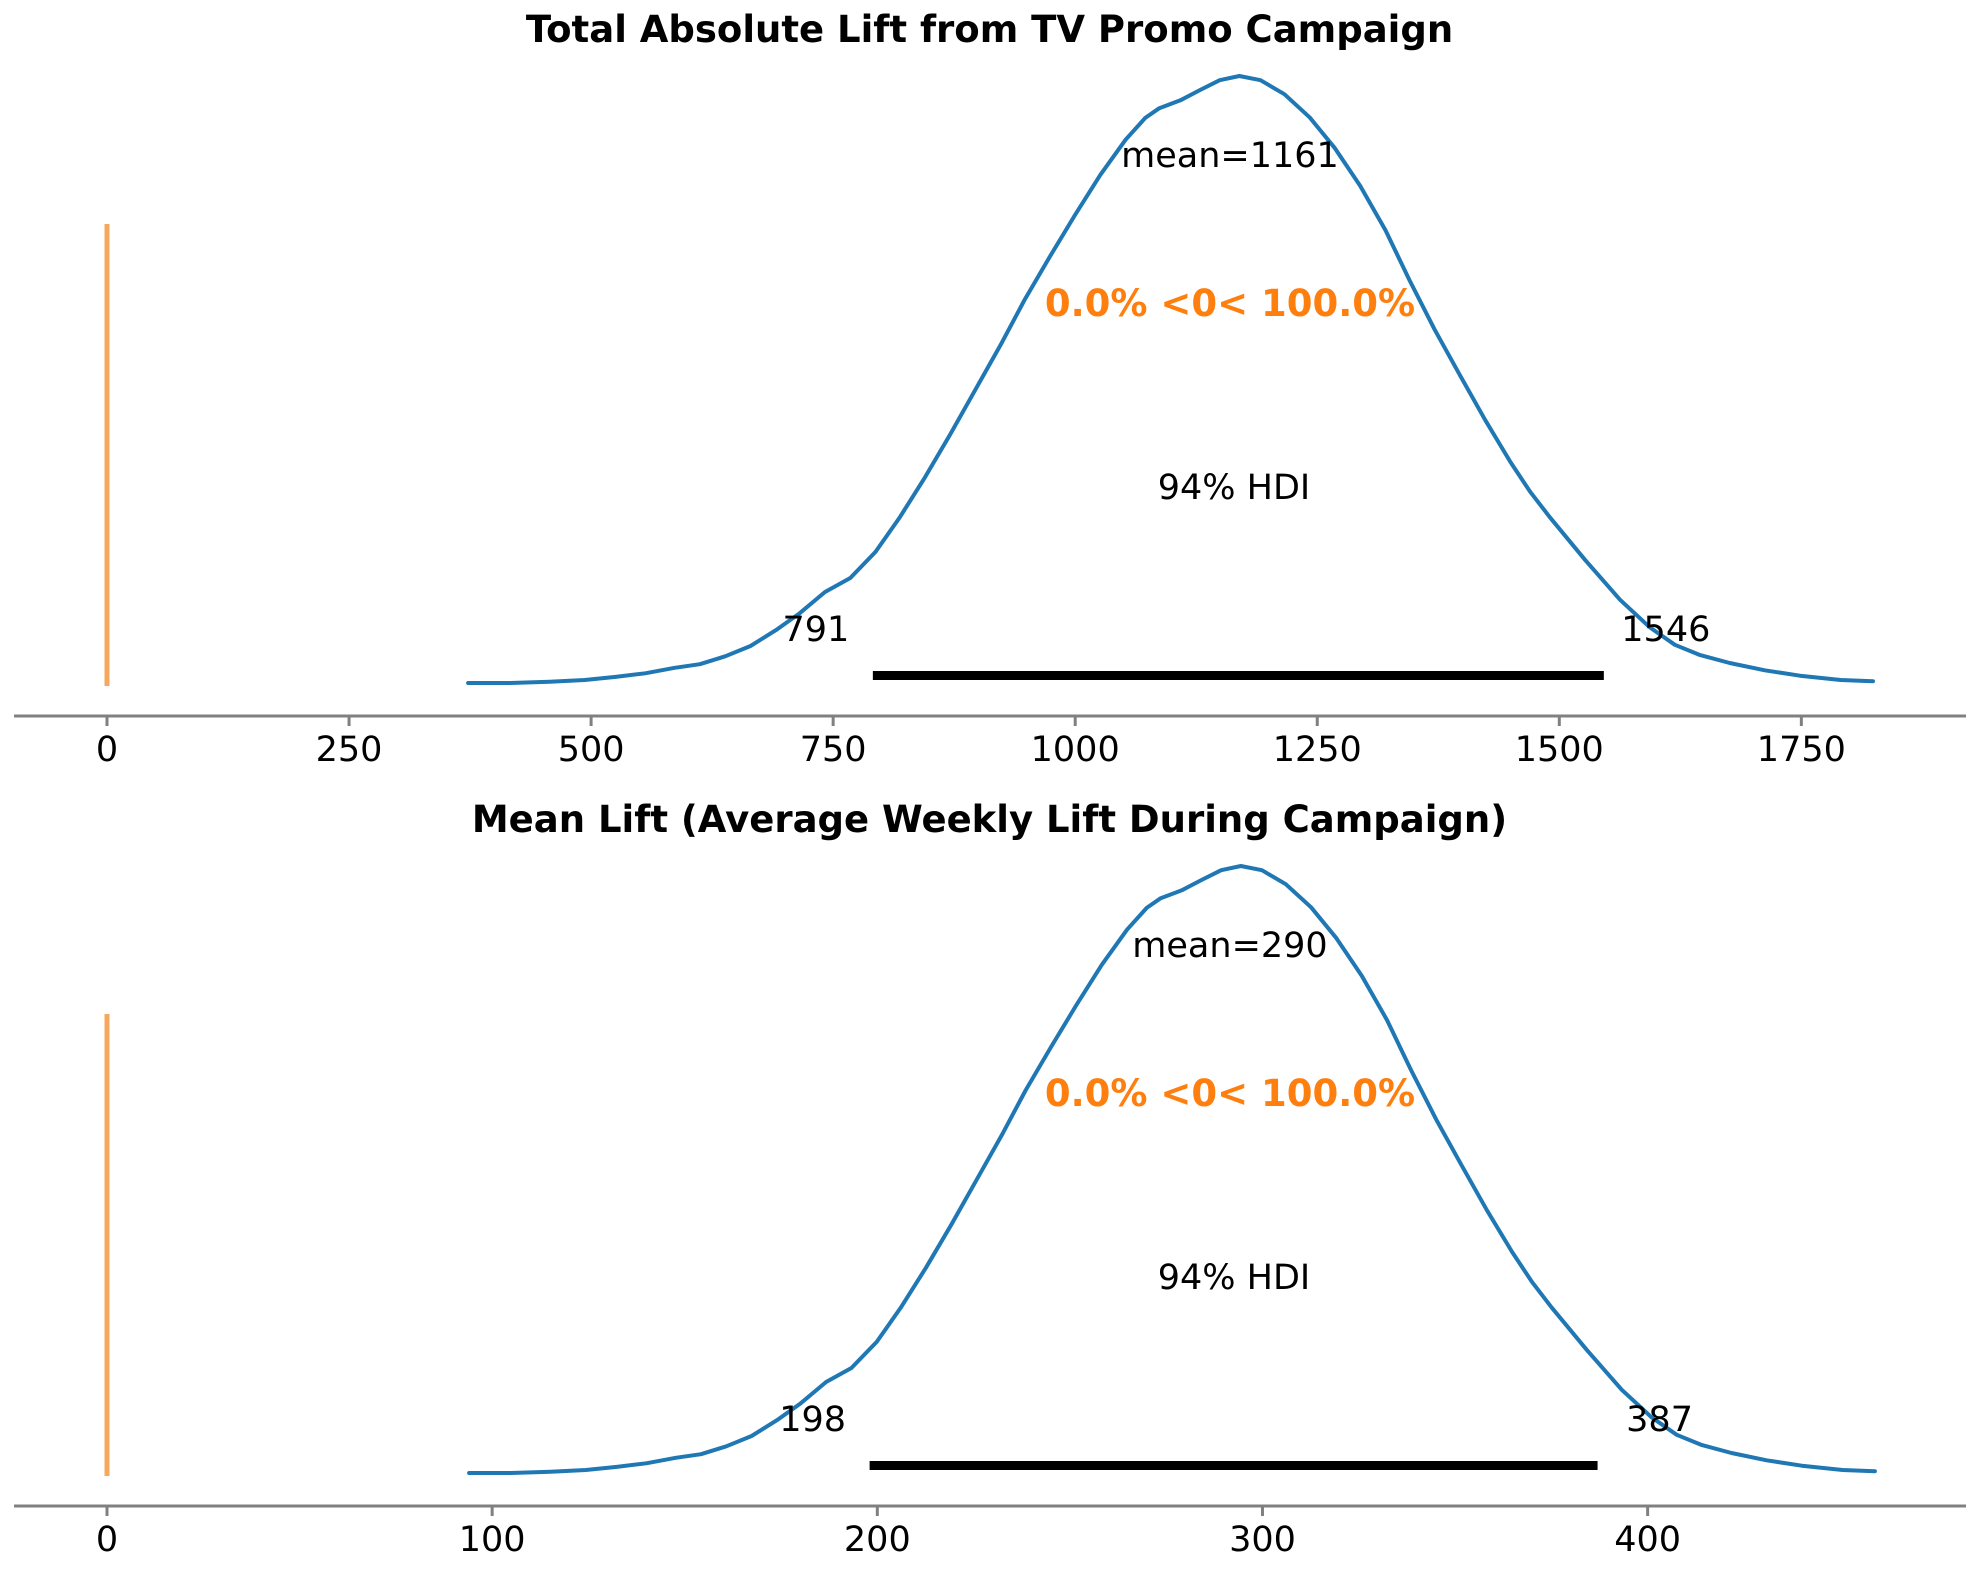  I want to click on x-axis-tick-label: 200, so click(877, 1540).